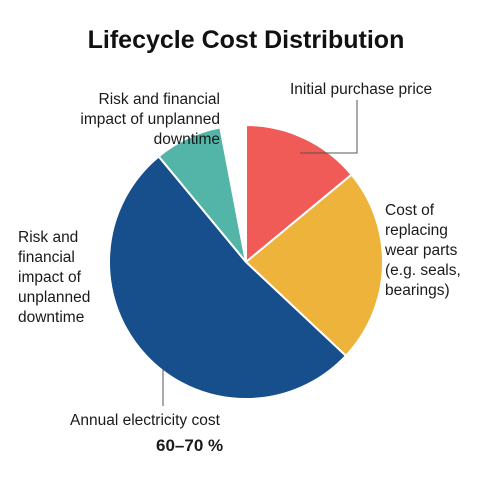 The height and width of the screenshot is (492, 492). I want to click on chart-title: Lifecycle Cost Distribution, so click(246, 40).